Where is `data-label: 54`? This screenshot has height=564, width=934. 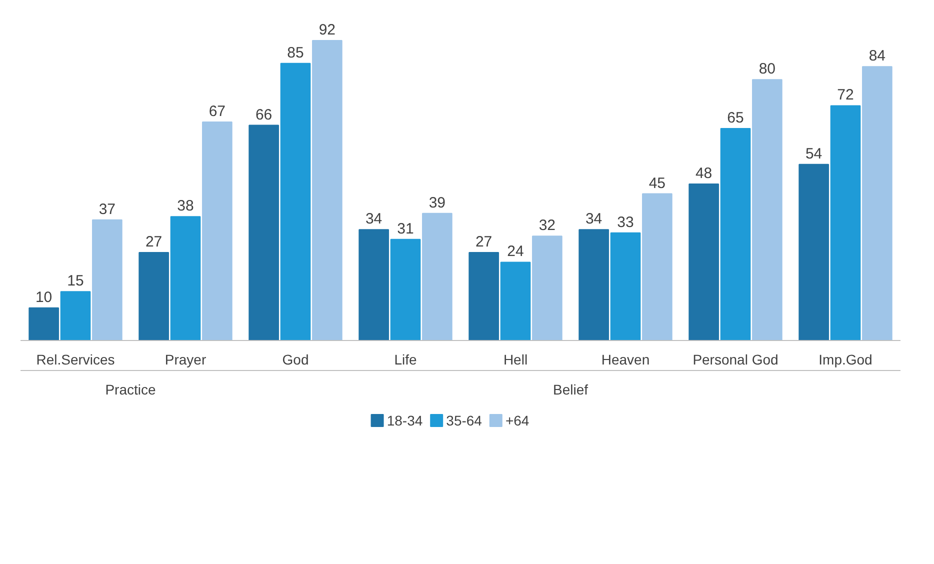 data-label: 54 is located at coordinates (813, 153).